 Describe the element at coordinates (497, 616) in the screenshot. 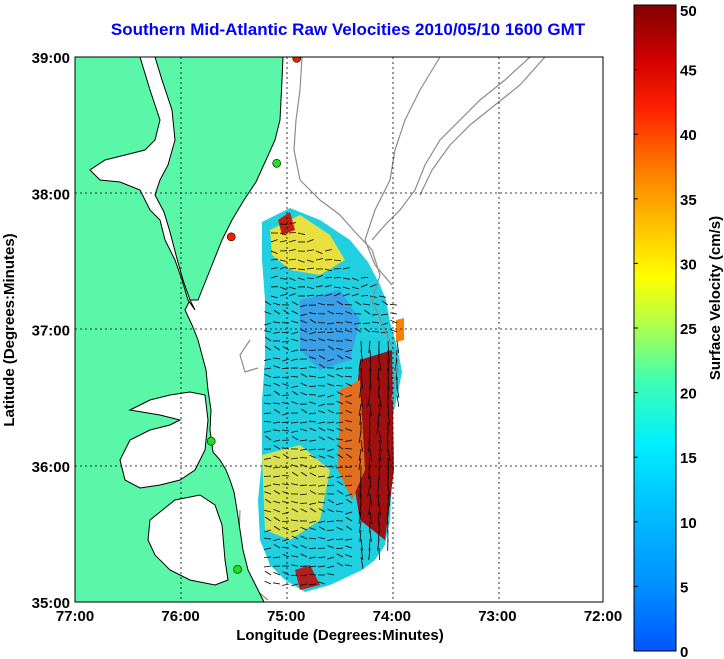

I see `longitude-tick-label: 73:00` at that location.